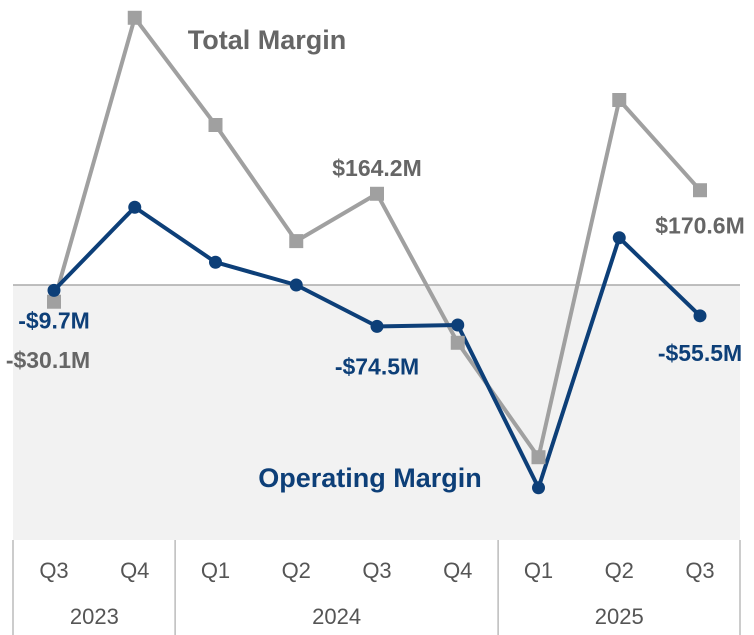 Image resolution: width=754 pixels, height=635 pixels. What do you see at coordinates (54, 320) in the screenshot?
I see `value-label: -$9.7M` at bounding box center [54, 320].